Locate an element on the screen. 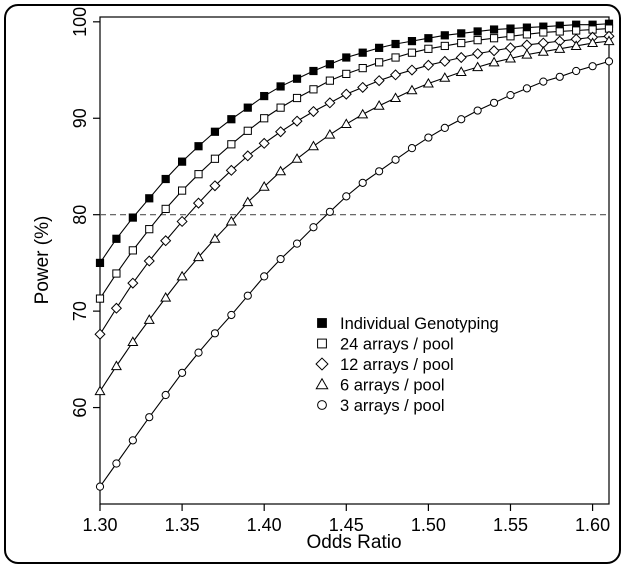 This screenshot has width=627, height=564. x-tick-label: 1.40 is located at coordinates (264, 525).